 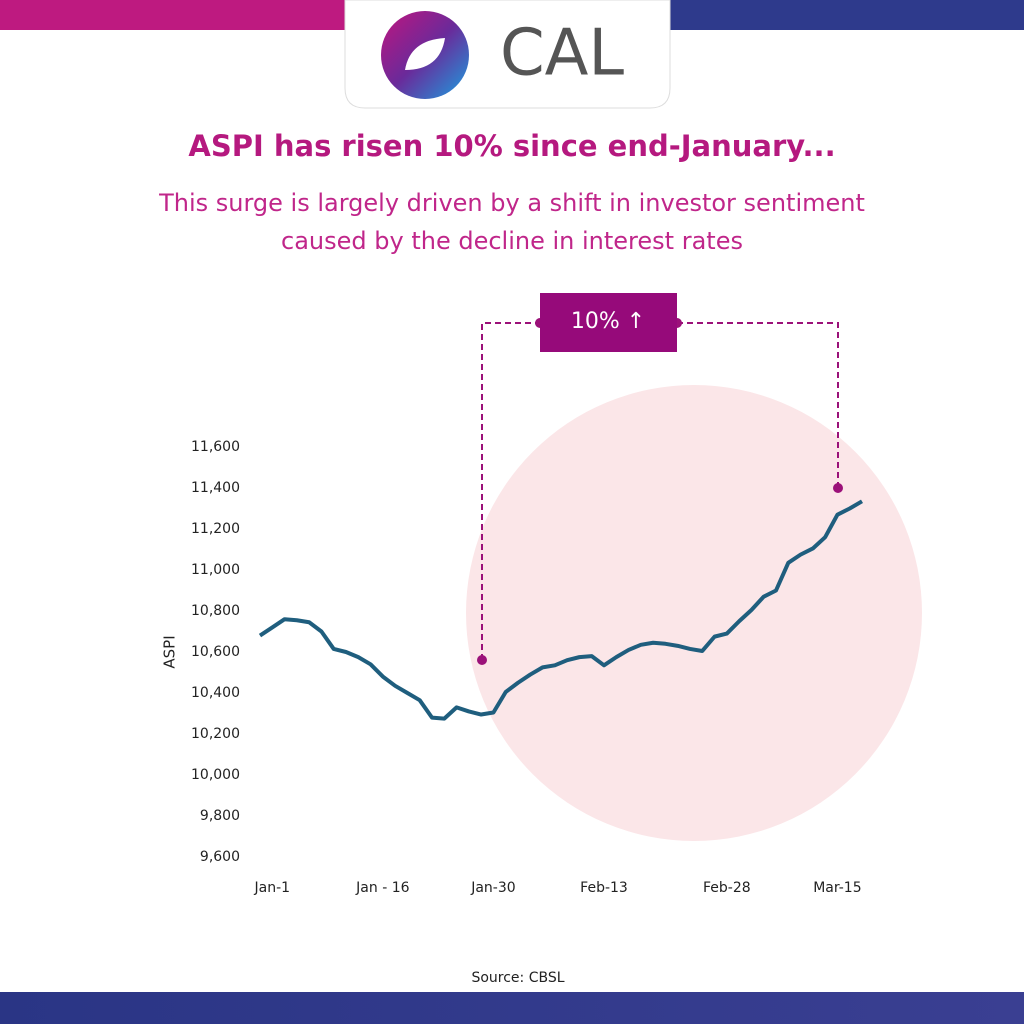 What do you see at coordinates (562, 54) in the screenshot?
I see `logo-text: CAL` at bounding box center [562, 54].